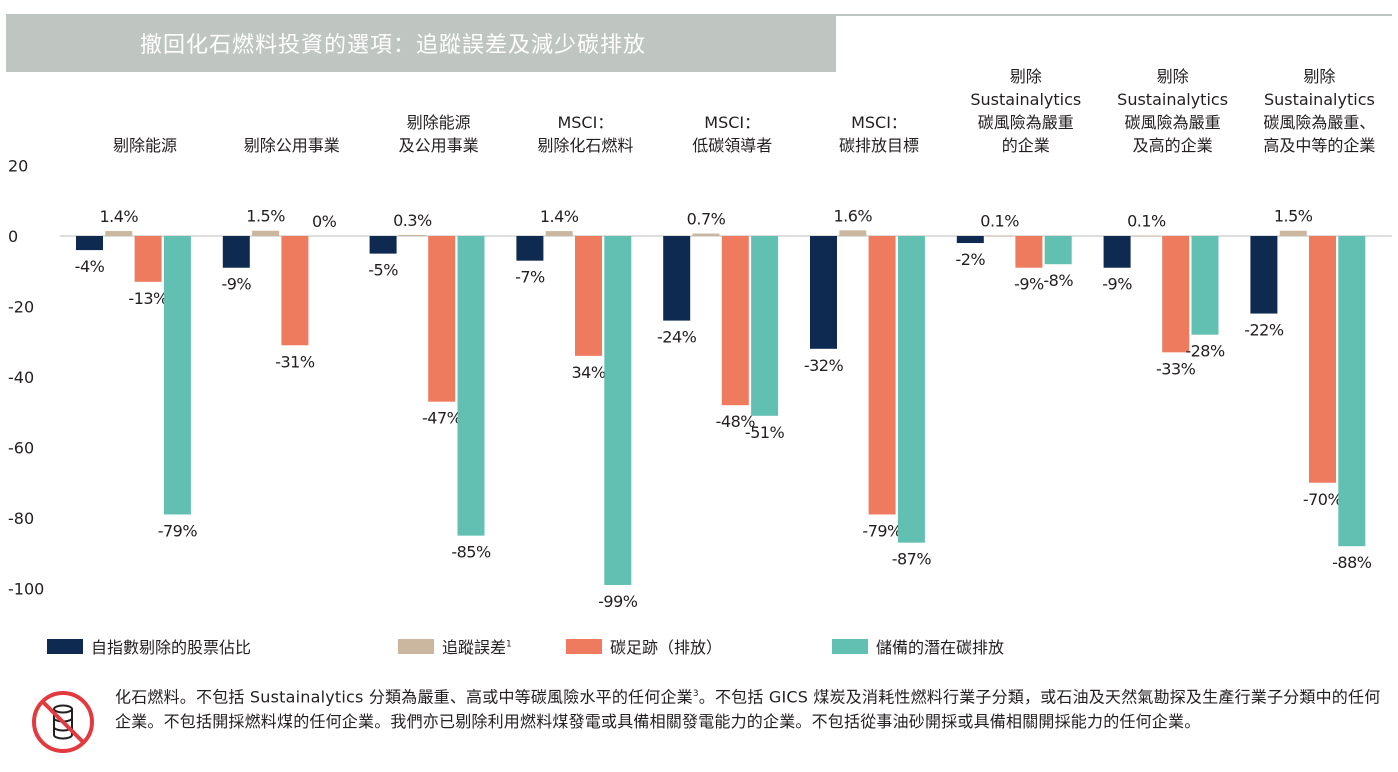 The image size is (1398, 772). I want to click on data-label: -47%, so click(442, 418).